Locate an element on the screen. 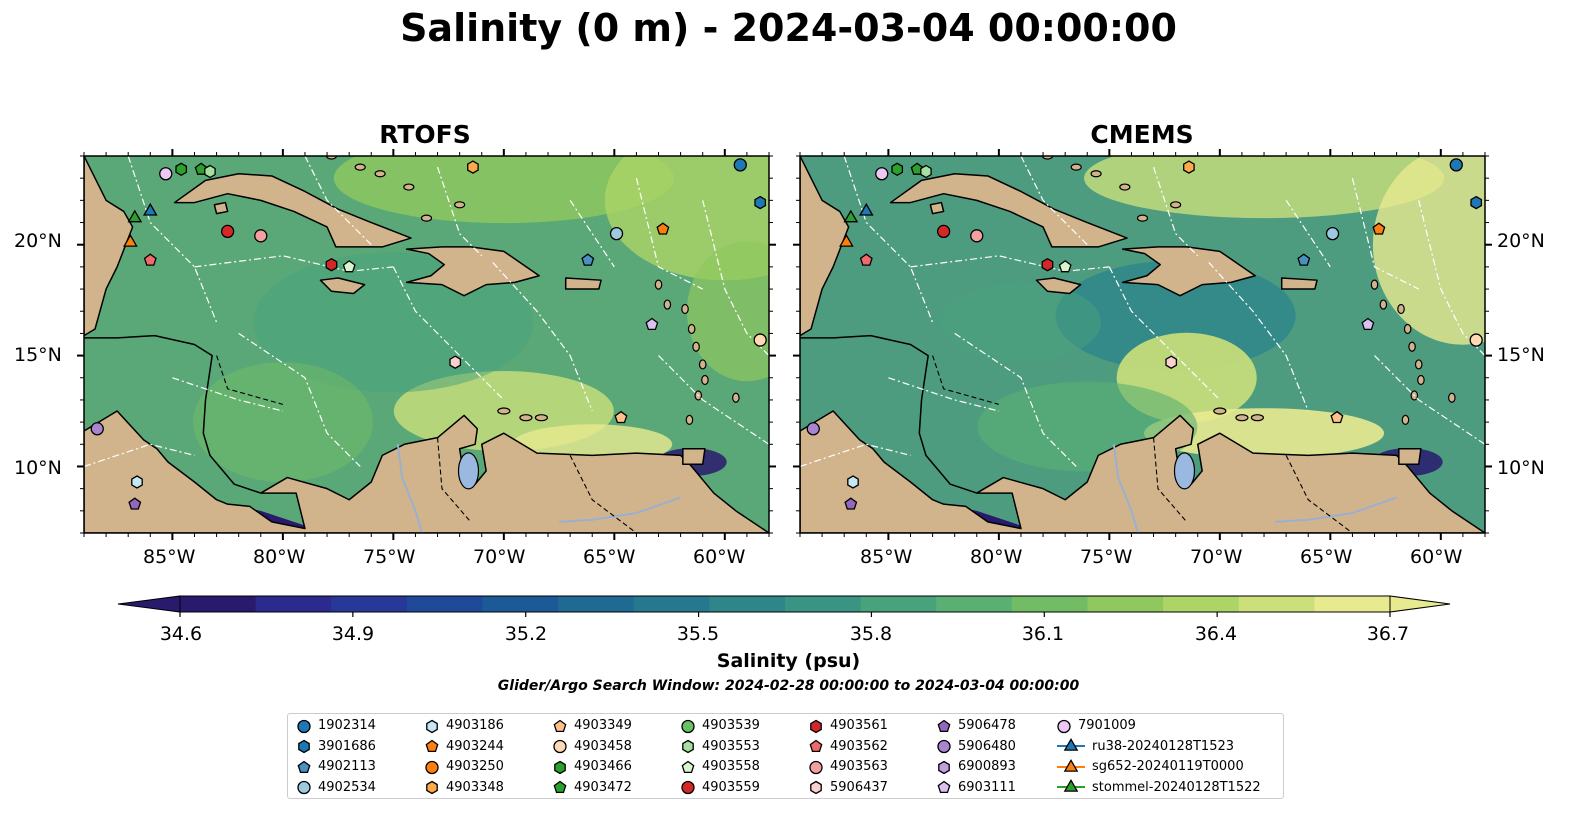 This screenshot has height=827, width=1577. obs-marker-ru38-20240128T1523 is located at coordinates (150, 209).